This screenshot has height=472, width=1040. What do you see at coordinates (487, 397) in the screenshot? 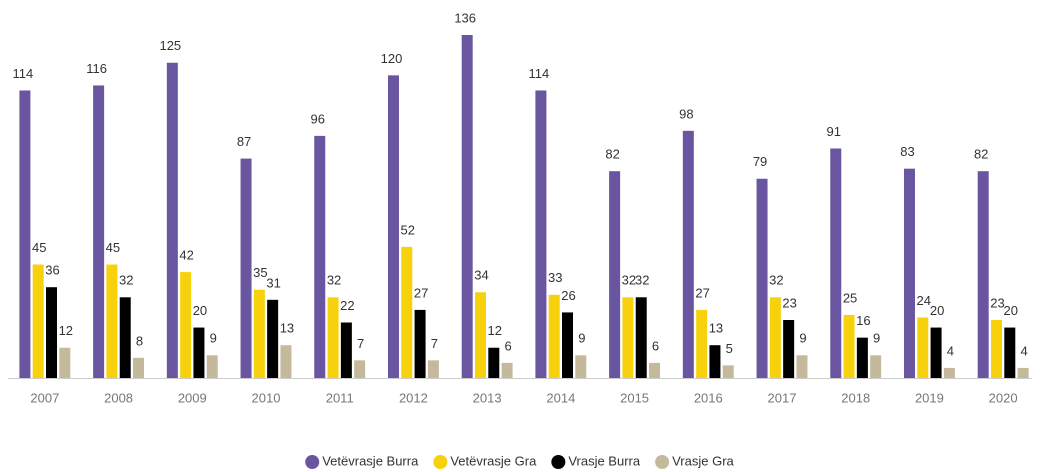
I see `x-tick-label: 2013` at bounding box center [487, 397].